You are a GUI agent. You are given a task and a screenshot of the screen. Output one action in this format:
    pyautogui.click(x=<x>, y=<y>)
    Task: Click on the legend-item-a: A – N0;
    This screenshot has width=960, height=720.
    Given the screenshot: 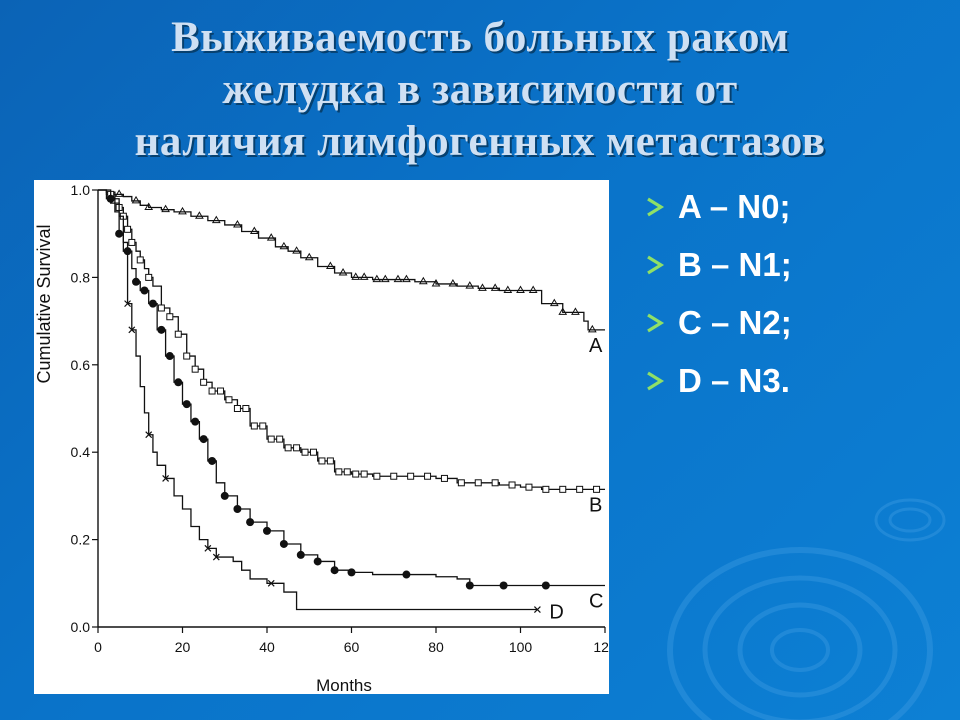 What is the action you would take?
    pyautogui.click(x=718, y=207)
    